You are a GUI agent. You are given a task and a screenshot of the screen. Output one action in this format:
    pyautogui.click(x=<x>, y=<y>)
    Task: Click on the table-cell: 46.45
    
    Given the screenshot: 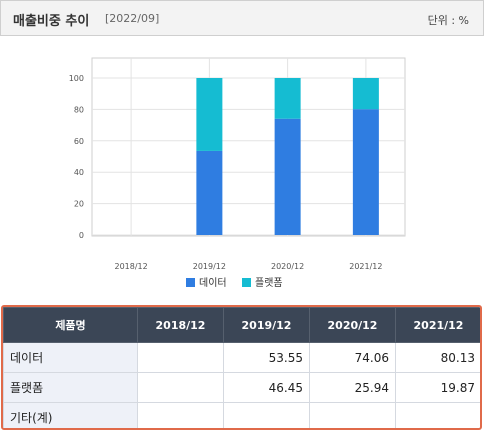 What is the action you would take?
    pyautogui.click(x=266, y=387)
    